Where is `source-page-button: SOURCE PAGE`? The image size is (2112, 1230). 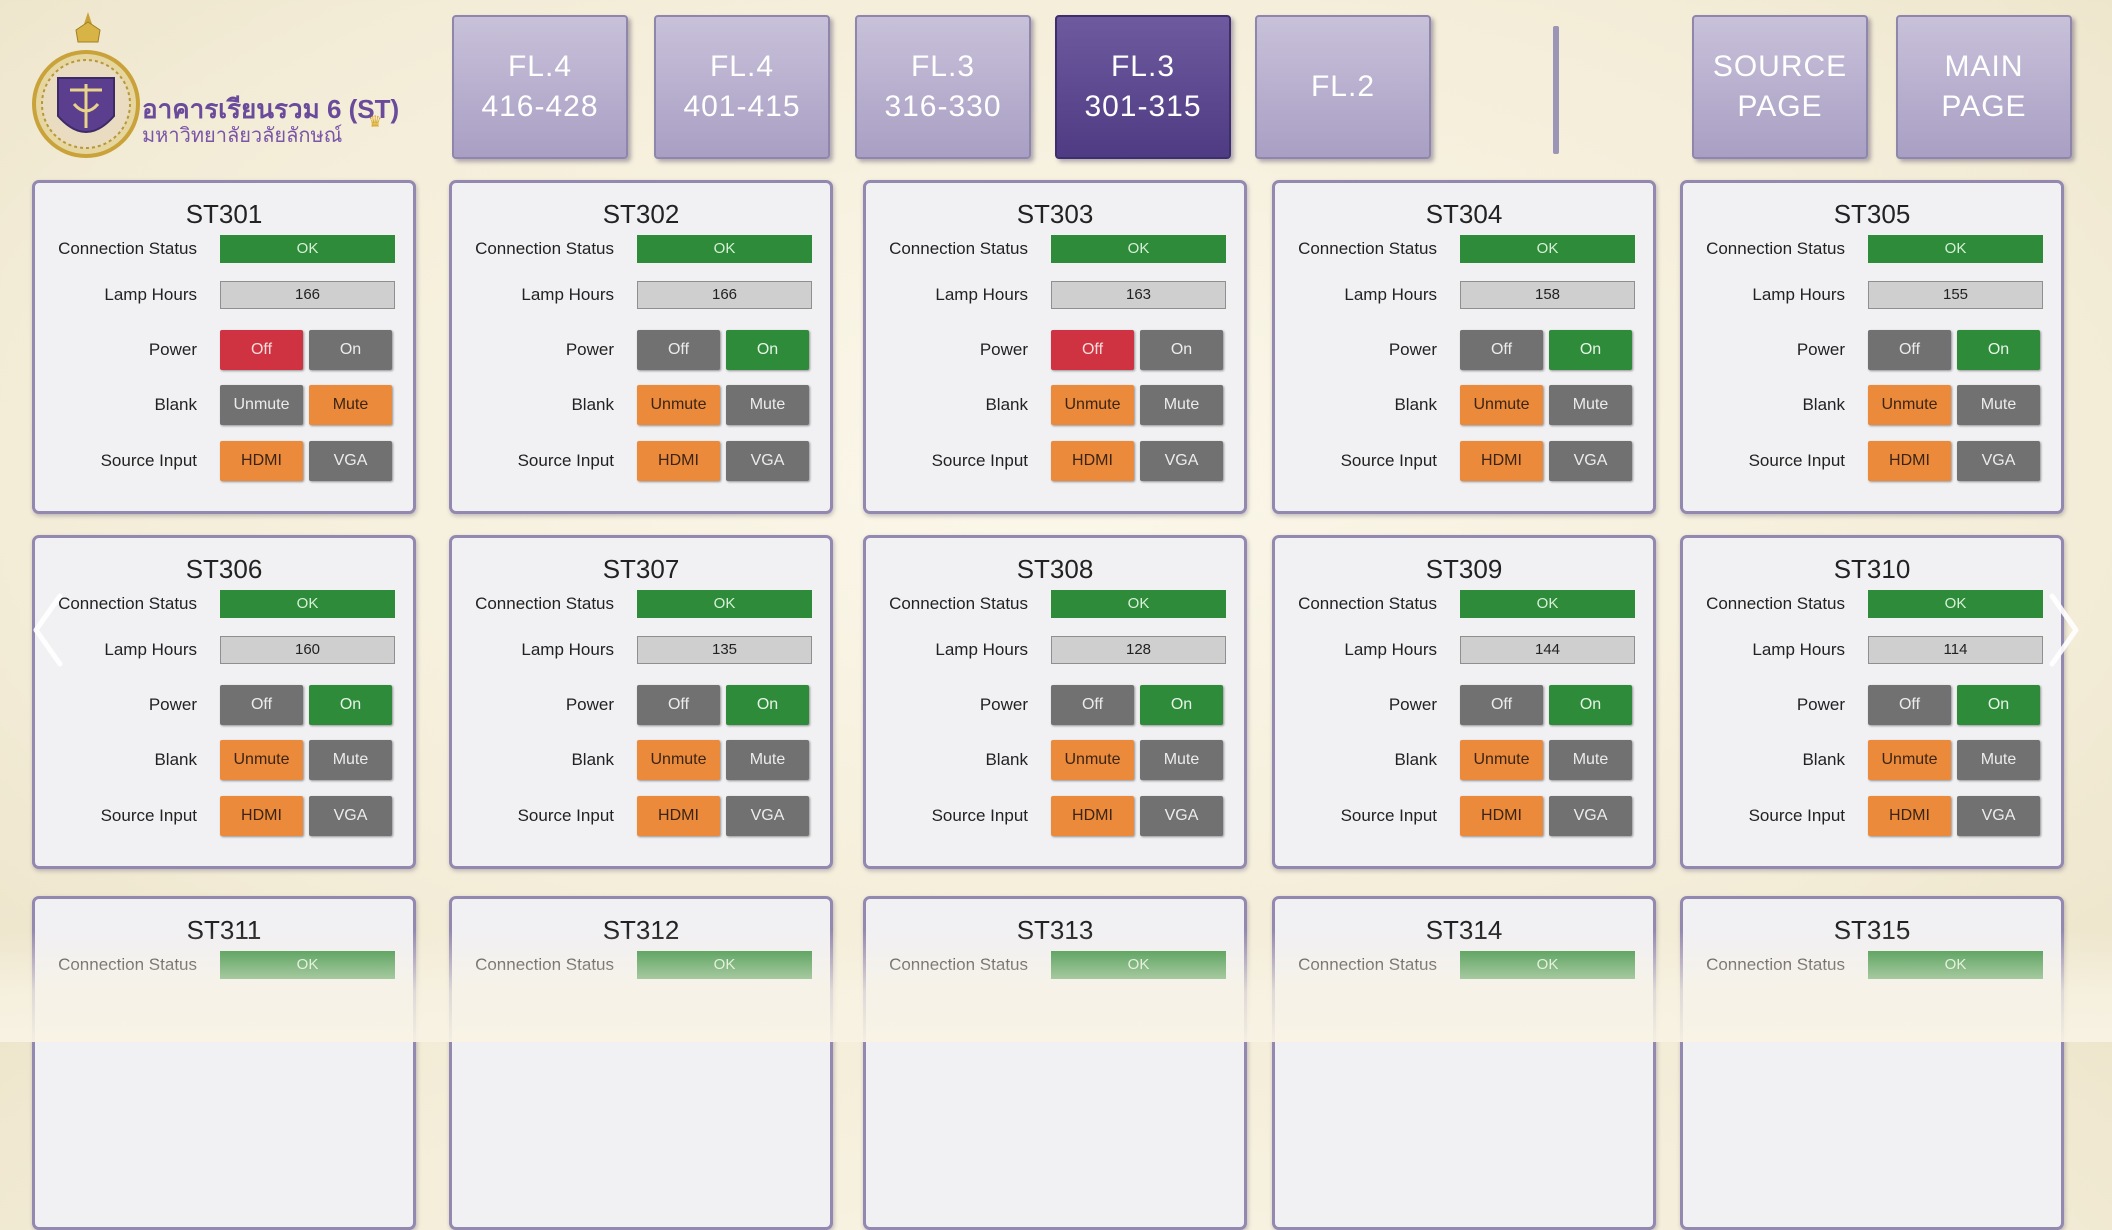 source-page-button: SOURCE PAGE is located at coordinates (1780, 87).